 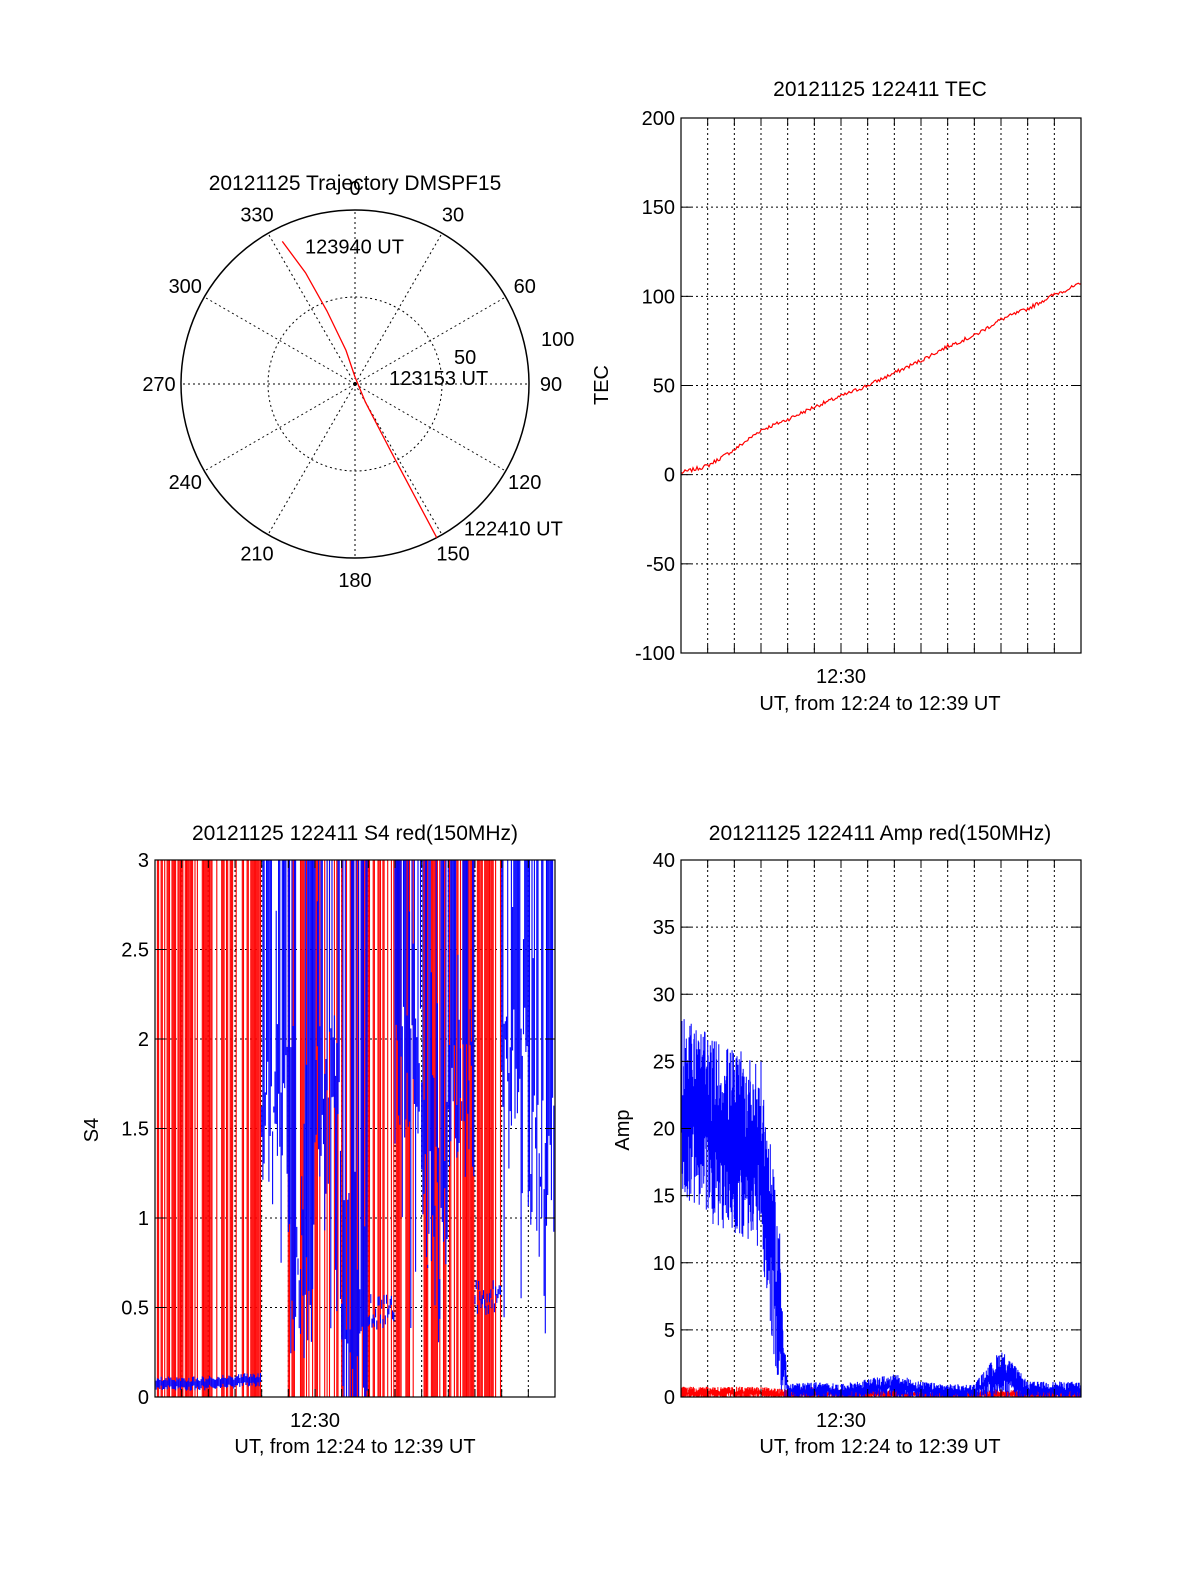 What do you see at coordinates (623, 1129) in the screenshot?
I see `amp-ylabel: Amp` at bounding box center [623, 1129].